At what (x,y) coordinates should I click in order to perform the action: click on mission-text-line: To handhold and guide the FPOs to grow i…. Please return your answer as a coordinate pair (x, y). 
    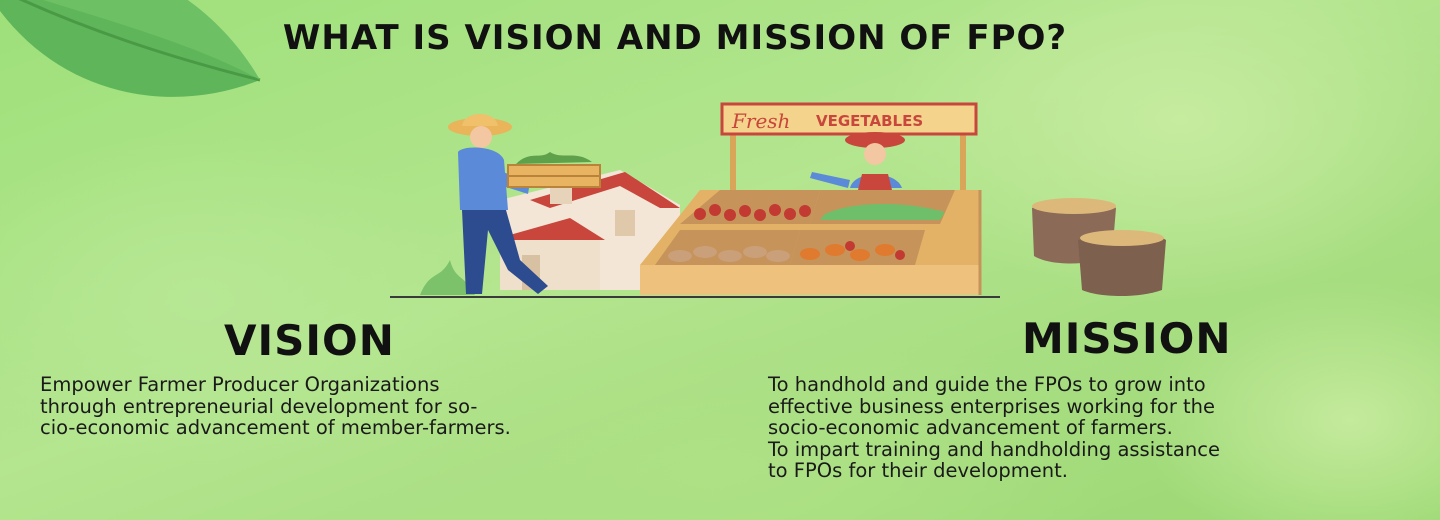
    Looking at the image, I should click on (987, 384).